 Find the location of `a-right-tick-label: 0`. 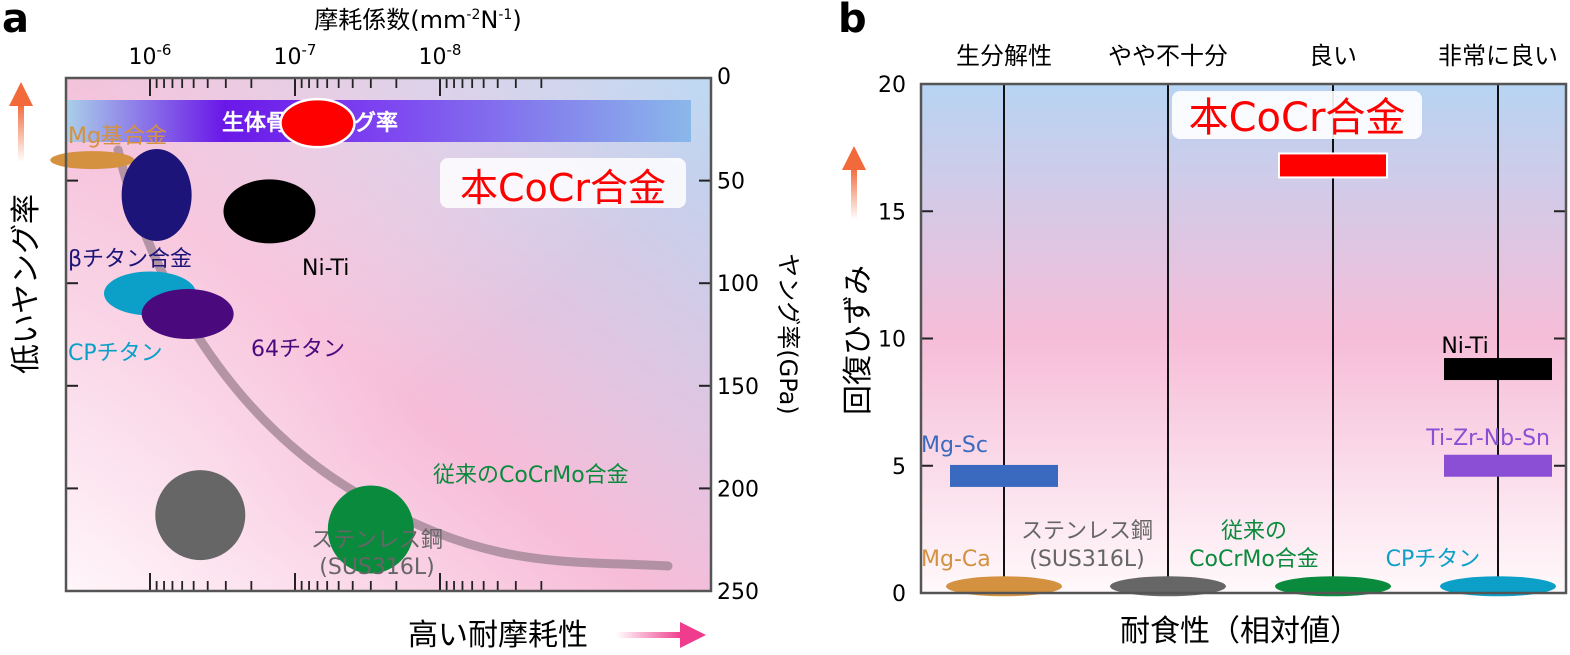

a-right-tick-label: 0 is located at coordinates (724, 77).